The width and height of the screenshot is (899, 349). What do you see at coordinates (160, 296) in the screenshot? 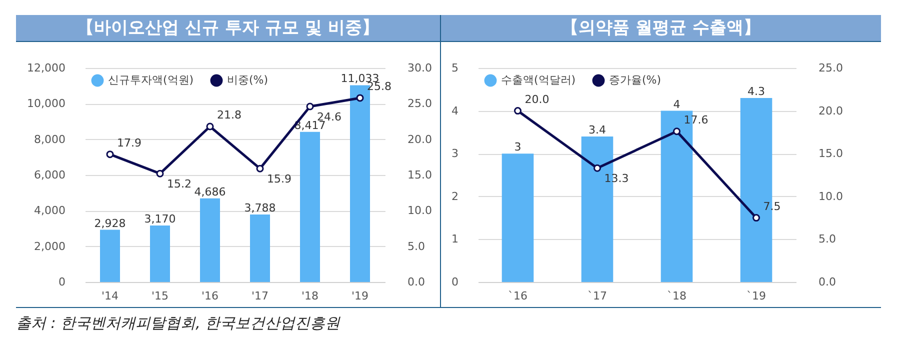
I see `x-tick-label: '15` at bounding box center [160, 296].